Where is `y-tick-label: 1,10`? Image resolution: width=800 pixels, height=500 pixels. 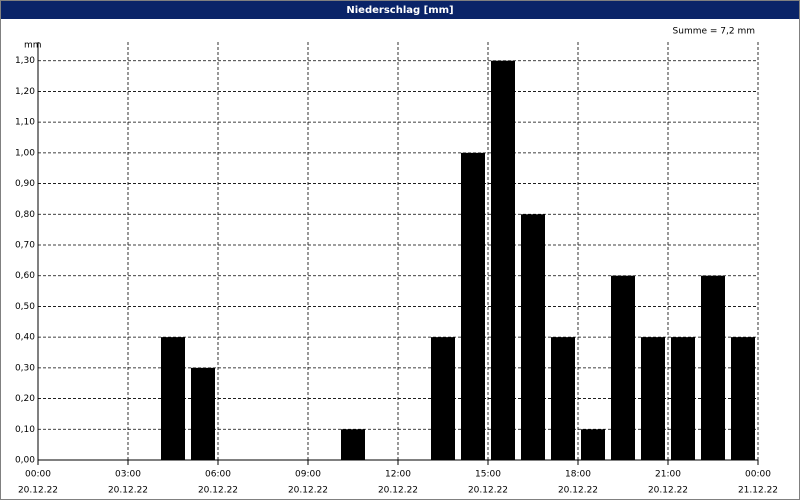
y-tick-label: 1,10 is located at coordinates (25, 123).